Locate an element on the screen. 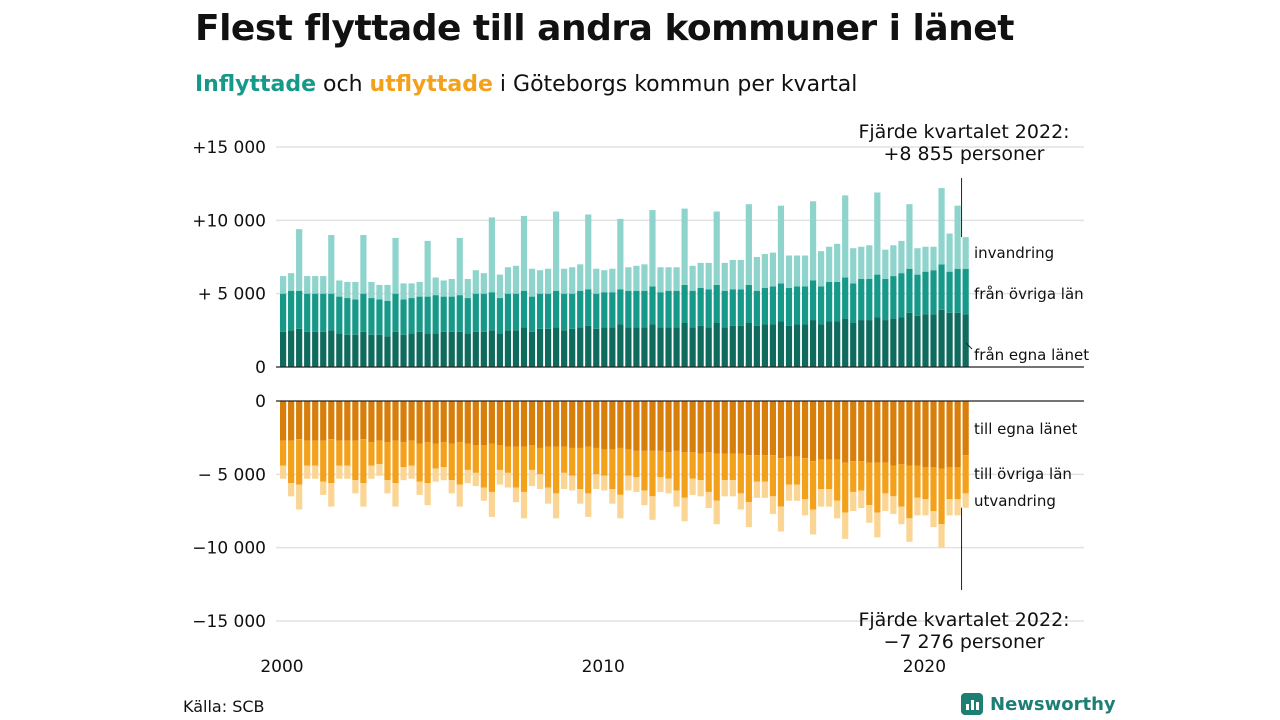 The width and height of the screenshot is (1280, 720). subtitle-inflyttade: Inflyttade is located at coordinates (256, 84).